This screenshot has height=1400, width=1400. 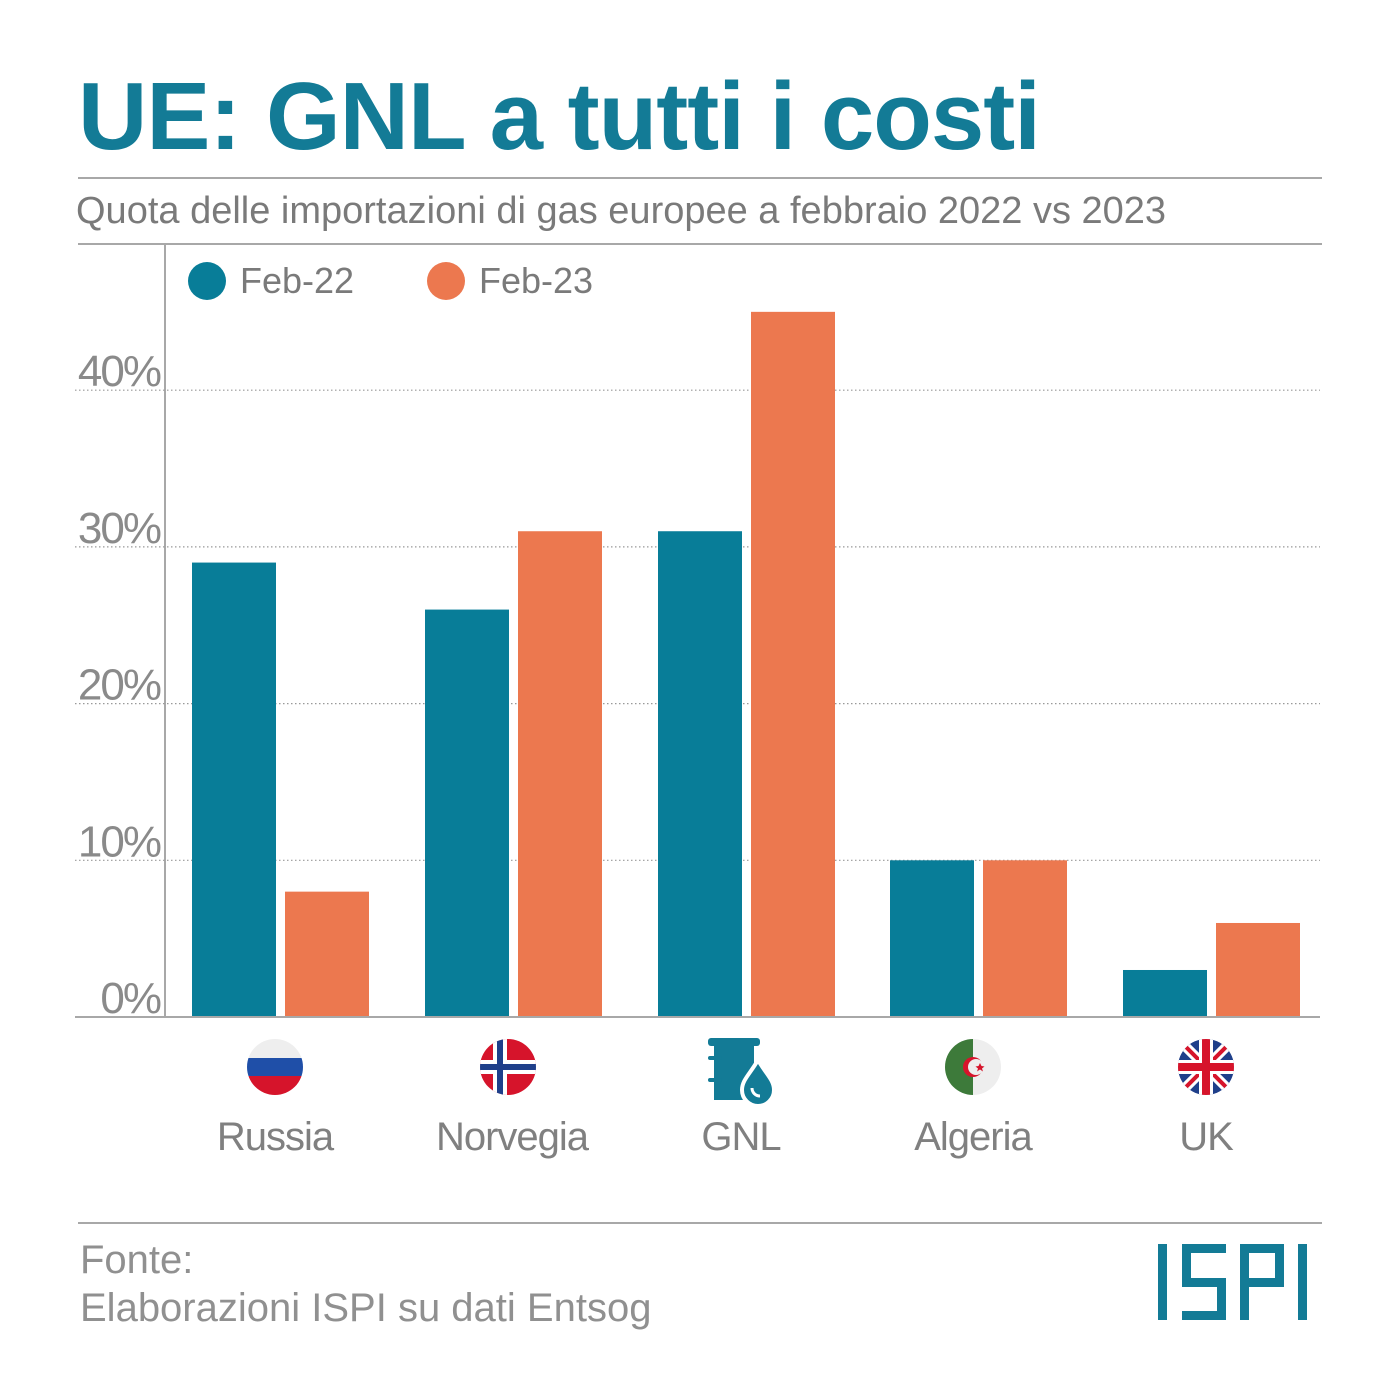 I want to click on y-tick-label: 20%, so click(x=119, y=685).